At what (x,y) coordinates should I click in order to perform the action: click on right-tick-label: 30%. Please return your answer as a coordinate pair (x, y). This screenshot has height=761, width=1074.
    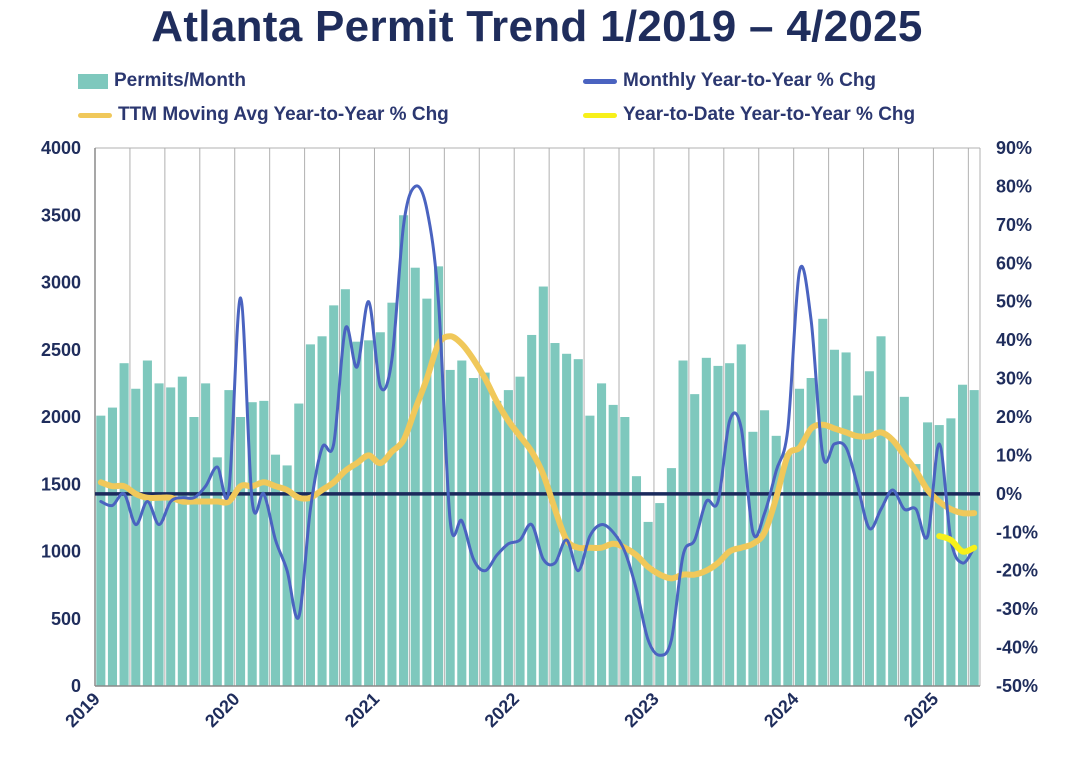
    Looking at the image, I should click on (1014, 379).